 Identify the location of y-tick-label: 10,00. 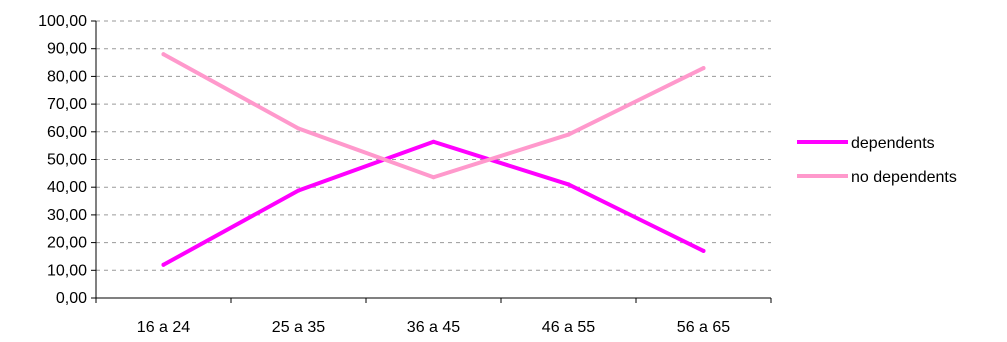
(67, 270).